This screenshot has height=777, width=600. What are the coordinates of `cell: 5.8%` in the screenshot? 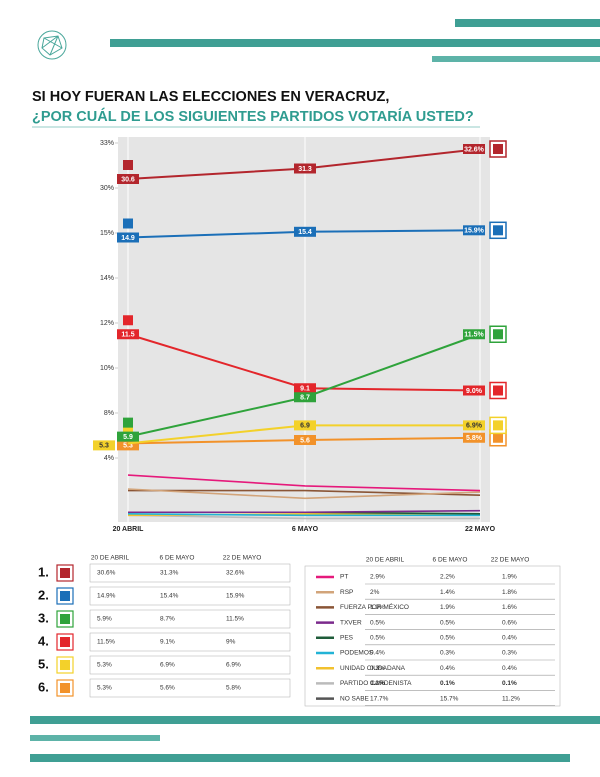 It's located at (233, 688).